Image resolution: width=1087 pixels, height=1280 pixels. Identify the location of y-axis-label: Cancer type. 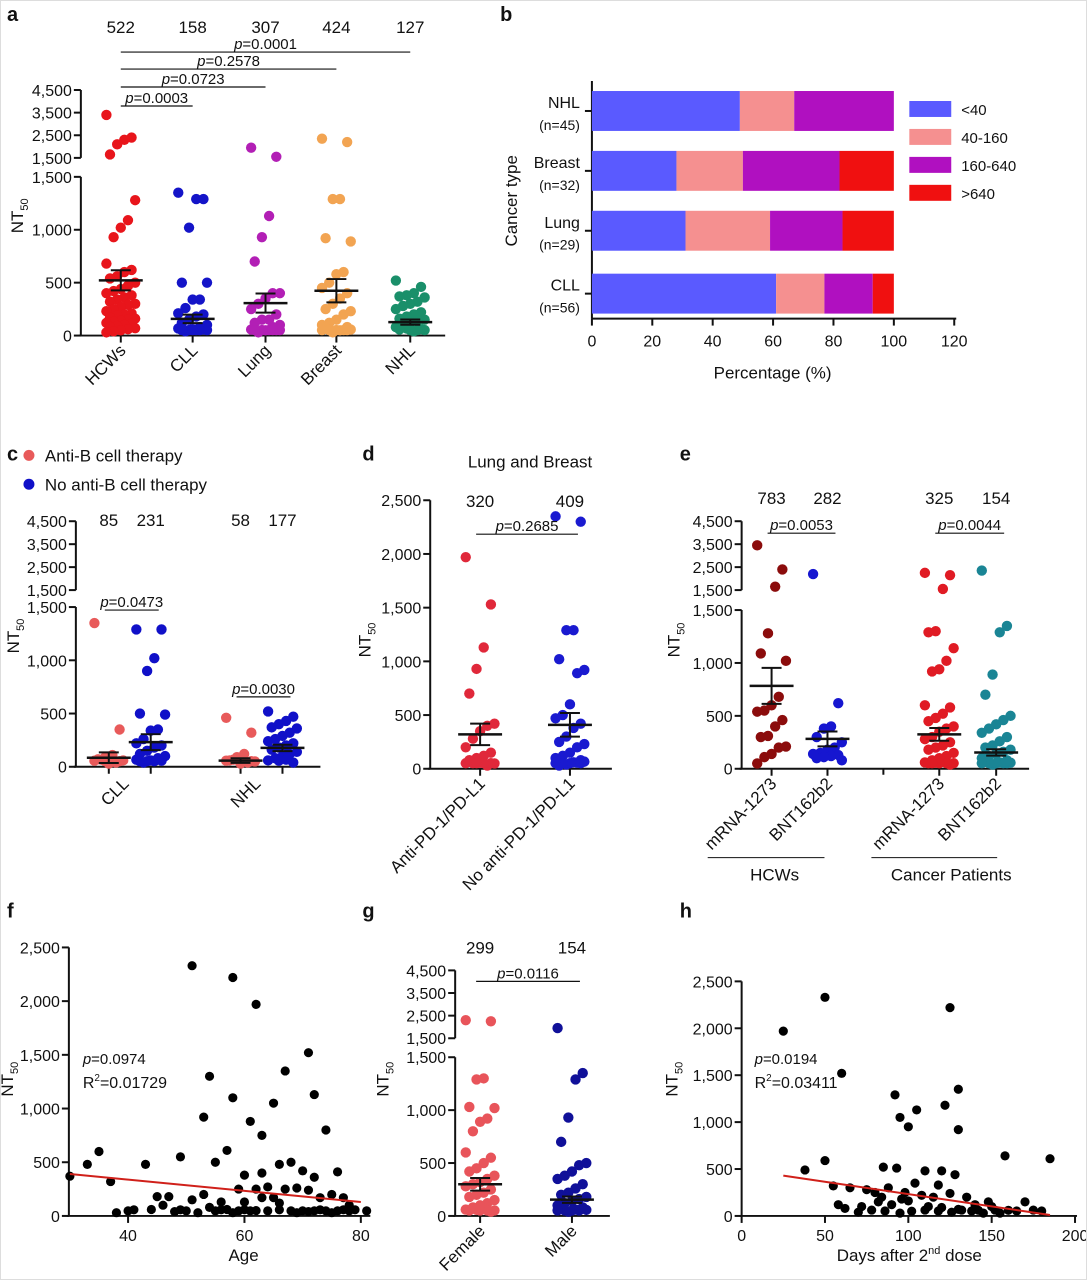
(511, 200).